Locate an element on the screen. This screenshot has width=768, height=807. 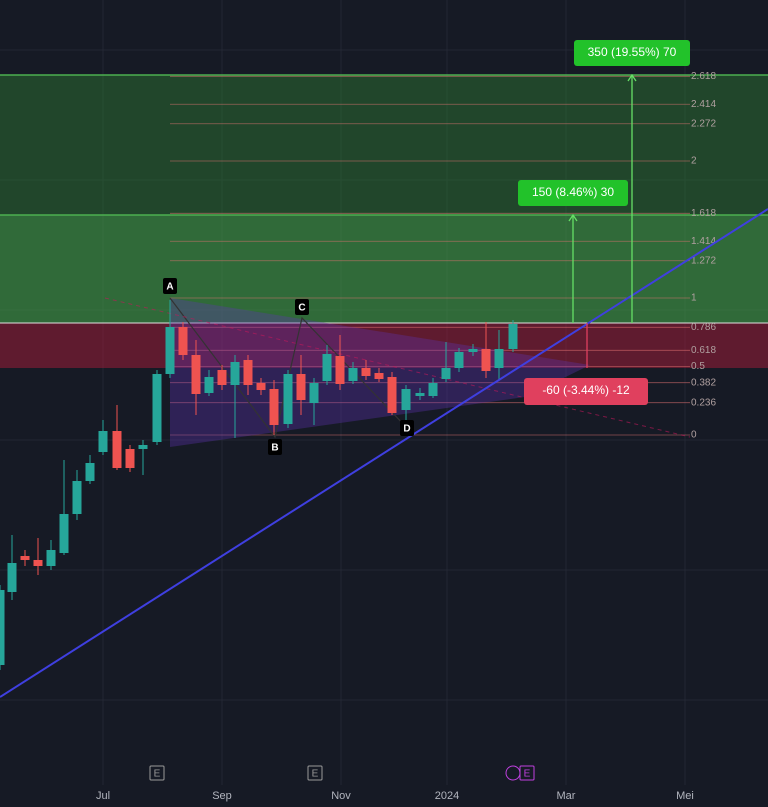
annotation: 350 (19.55%) 70 is located at coordinates (632, 52).